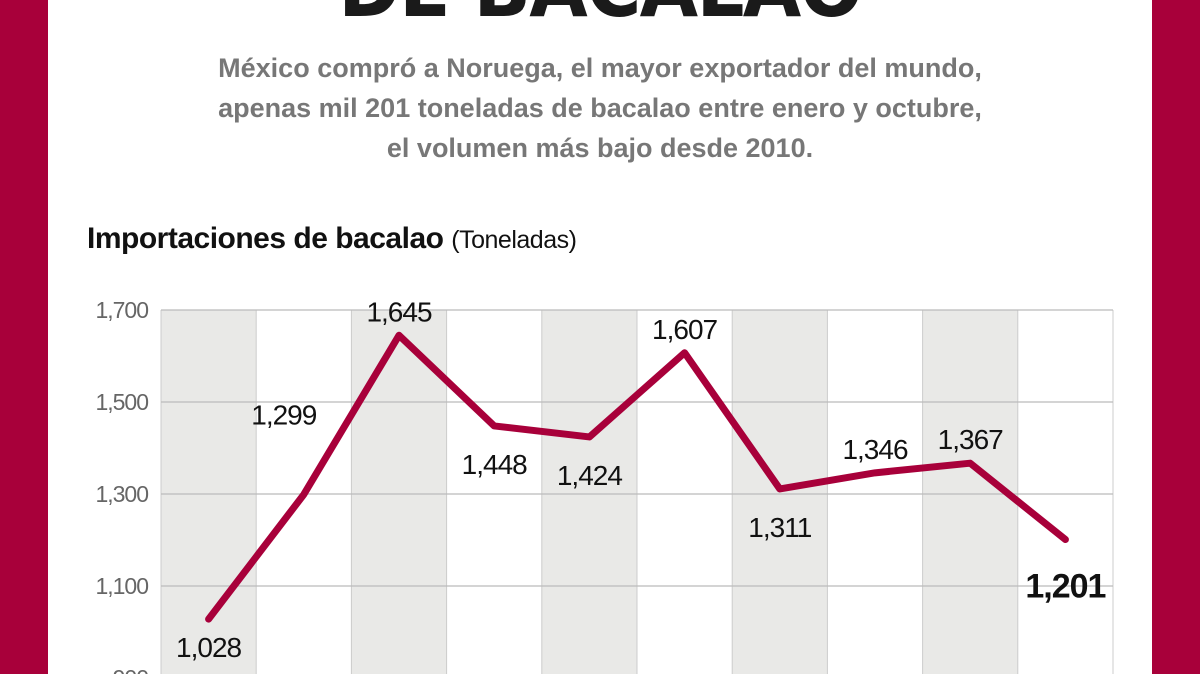 The height and width of the screenshot is (674, 1200). I want to click on y-tick-label: 1,300, so click(121, 494).